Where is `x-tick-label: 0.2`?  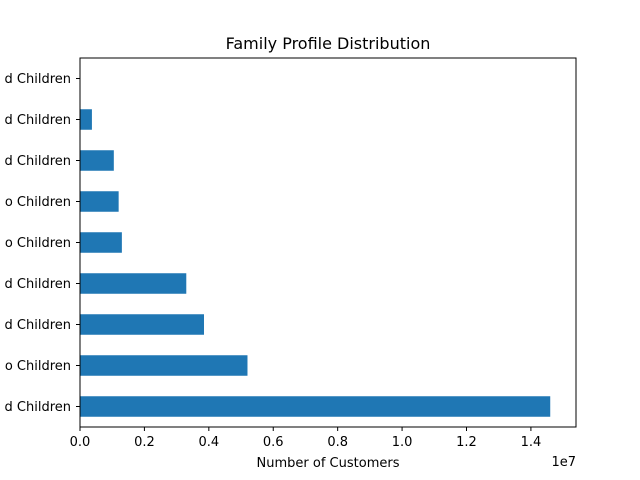 x-tick-label: 0.2 is located at coordinates (144, 442).